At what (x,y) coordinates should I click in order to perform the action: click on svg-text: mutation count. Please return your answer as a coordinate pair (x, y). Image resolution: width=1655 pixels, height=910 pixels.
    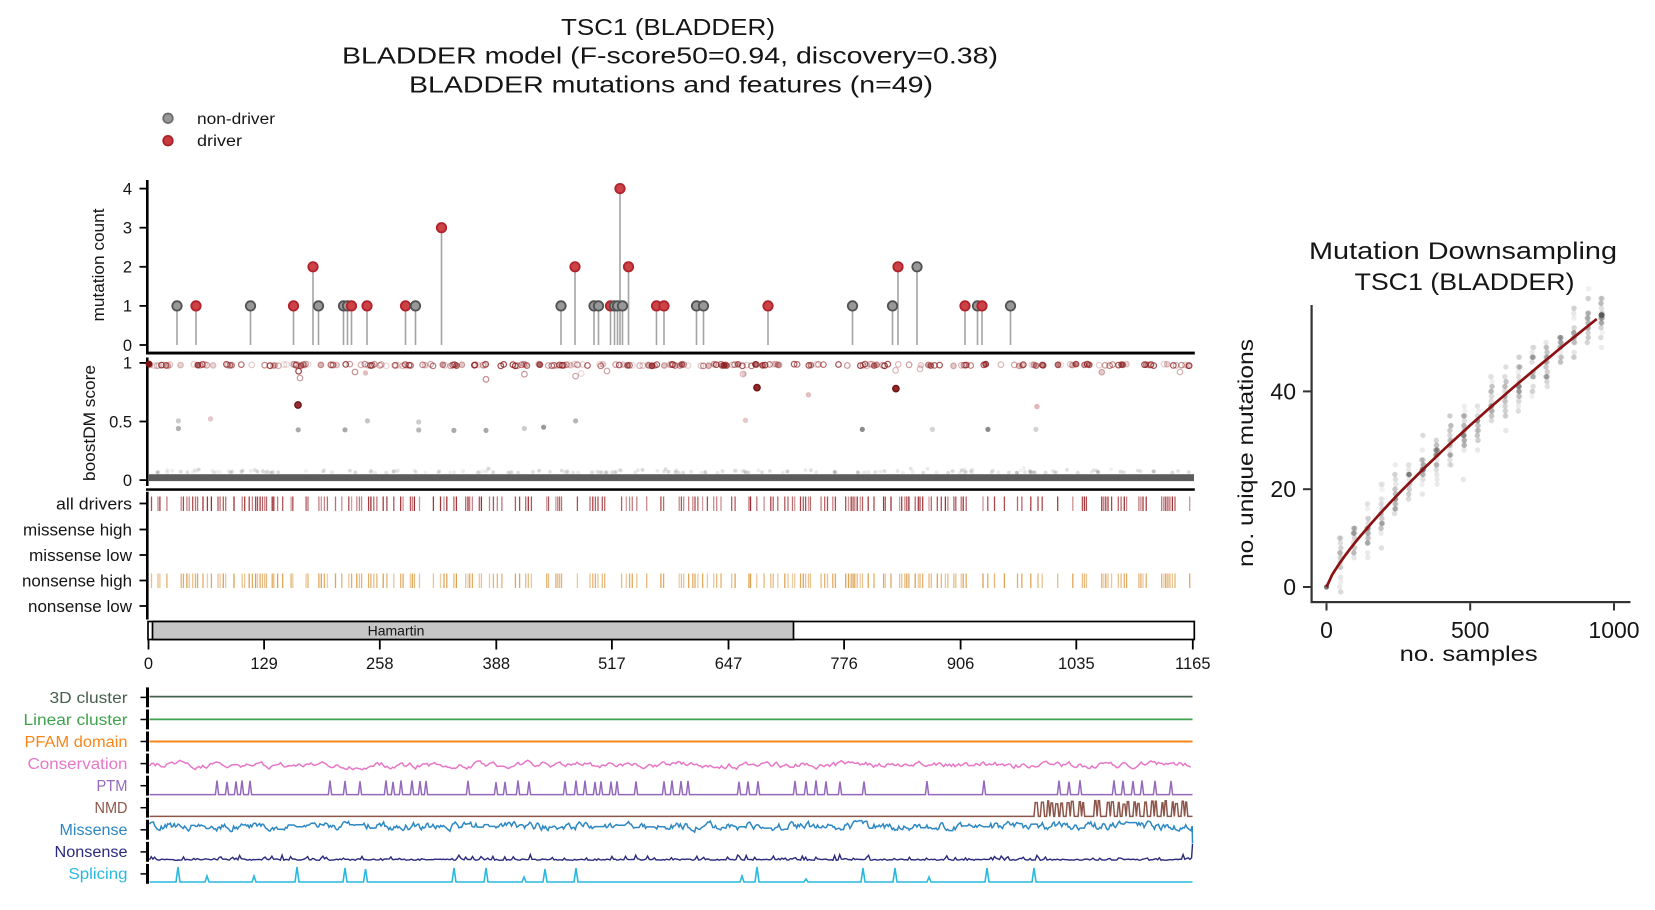
    Looking at the image, I should click on (99, 264).